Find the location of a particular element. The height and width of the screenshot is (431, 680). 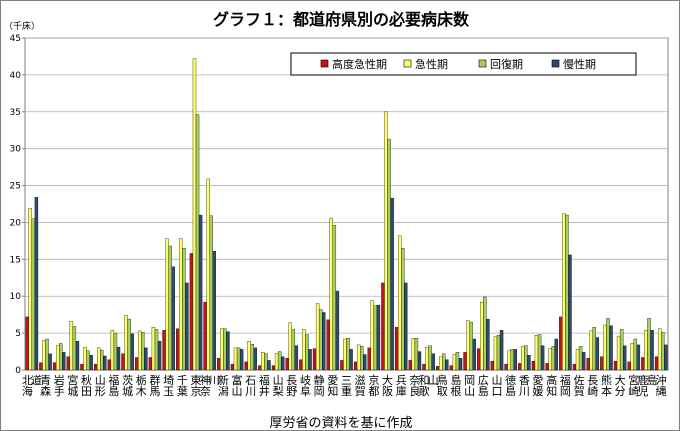

bar-慢性期-佐賀 is located at coordinates (583, 361).